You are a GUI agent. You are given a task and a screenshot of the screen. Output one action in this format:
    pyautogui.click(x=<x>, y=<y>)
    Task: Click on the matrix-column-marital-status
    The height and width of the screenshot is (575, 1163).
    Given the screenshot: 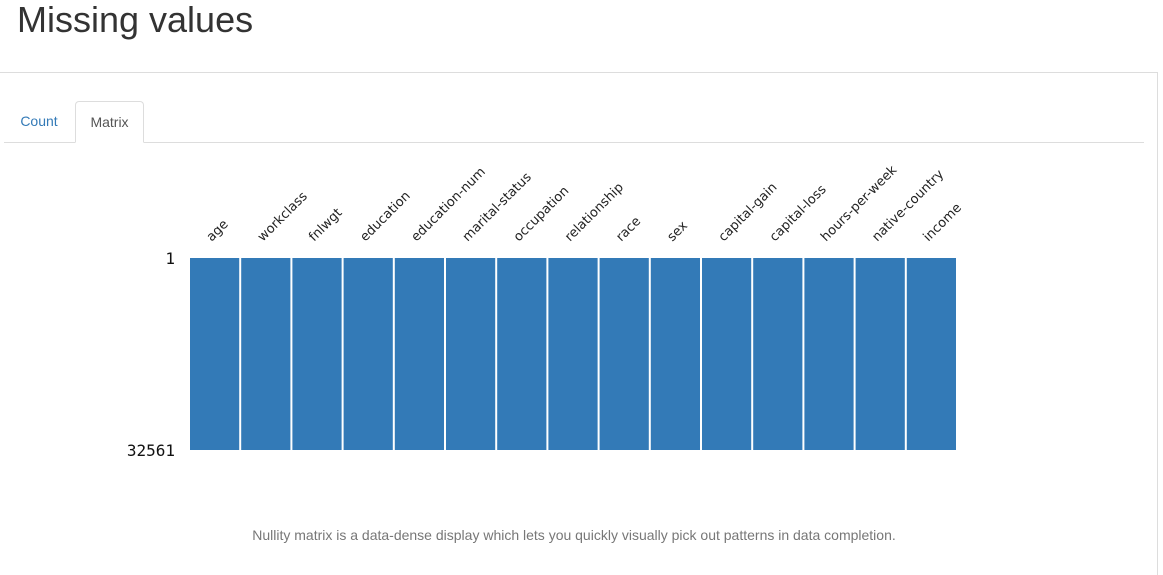 What is the action you would take?
    pyautogui.click(x=471, y=354)
    